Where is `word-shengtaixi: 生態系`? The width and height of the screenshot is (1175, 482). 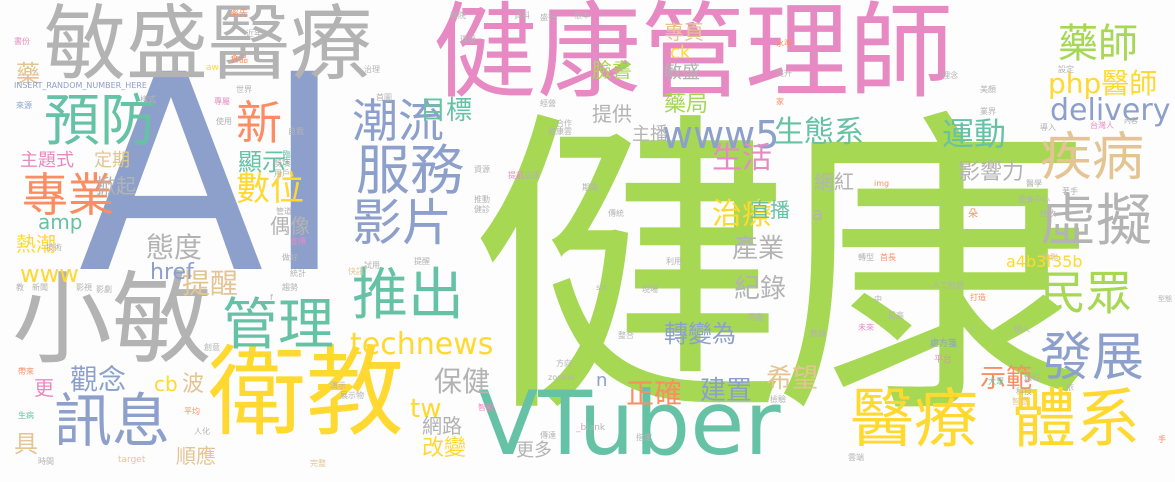
word-shengtaixi: 生態系 is located at coordinates (819, 132).